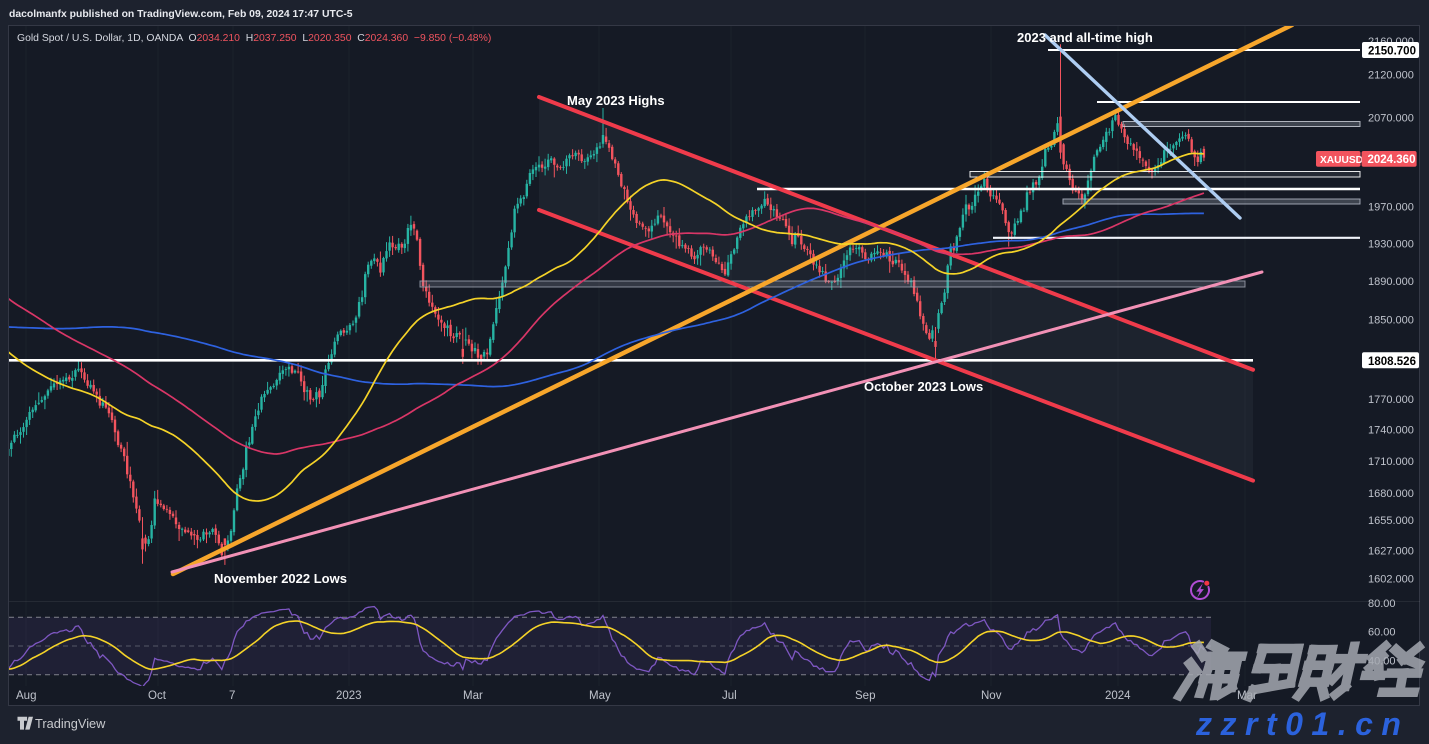 The image size is (1429, 744). Describe the element at coordinates (729, 696) in the screenshot. I see `svg-text: Jul` at that location.